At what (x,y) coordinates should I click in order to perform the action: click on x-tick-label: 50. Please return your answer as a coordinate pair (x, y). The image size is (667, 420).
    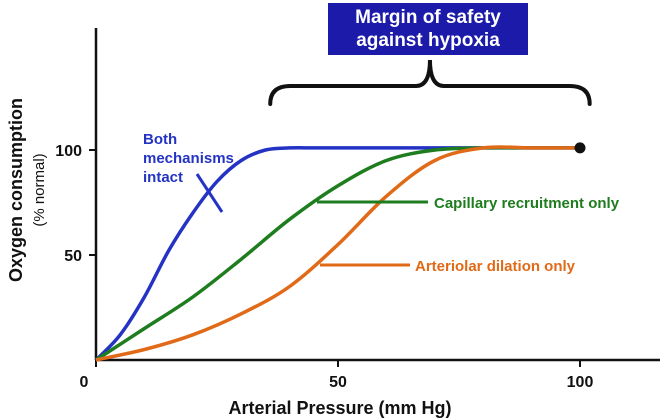
    Looking at the image, I should click on (338, 382).